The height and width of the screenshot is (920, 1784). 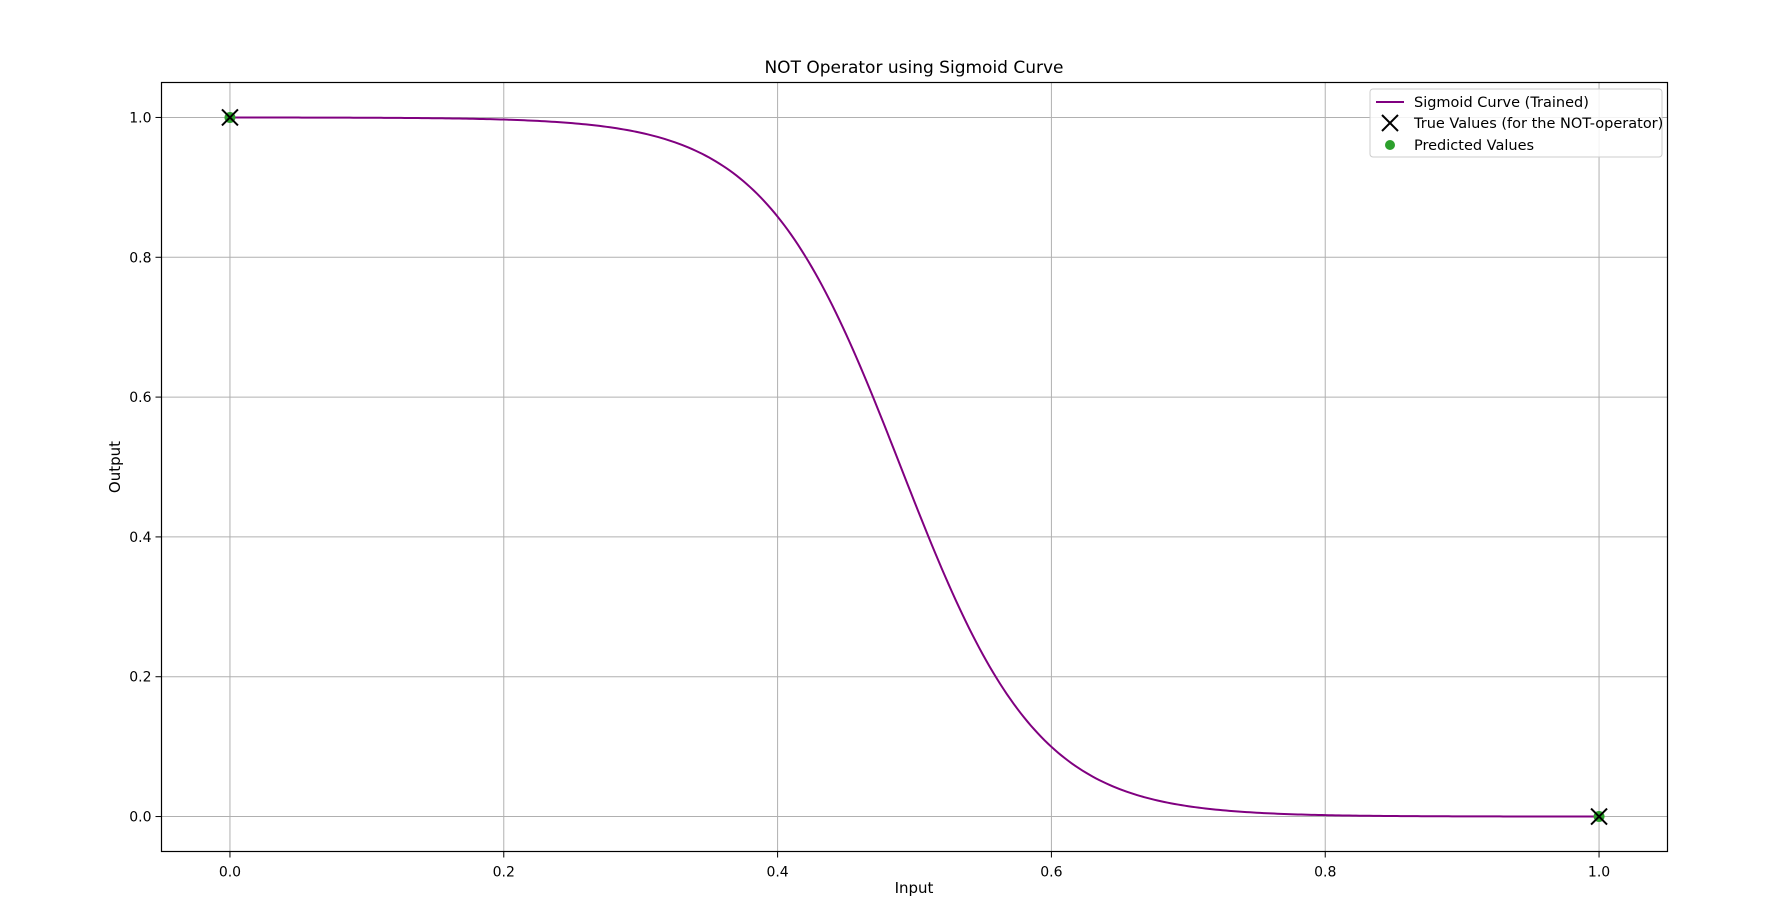 What do you see at coordinates (115, 467) in the screenshot?
I see `y-axis-label: Output` at bounding box center [115, 467].